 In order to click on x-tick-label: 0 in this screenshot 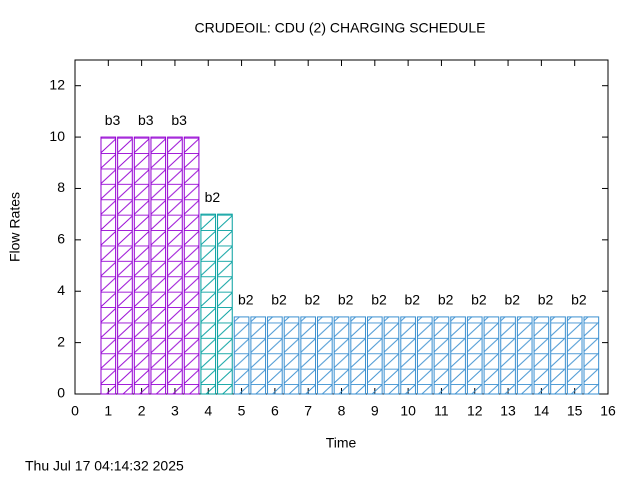, I will do `click(75, 411)`.